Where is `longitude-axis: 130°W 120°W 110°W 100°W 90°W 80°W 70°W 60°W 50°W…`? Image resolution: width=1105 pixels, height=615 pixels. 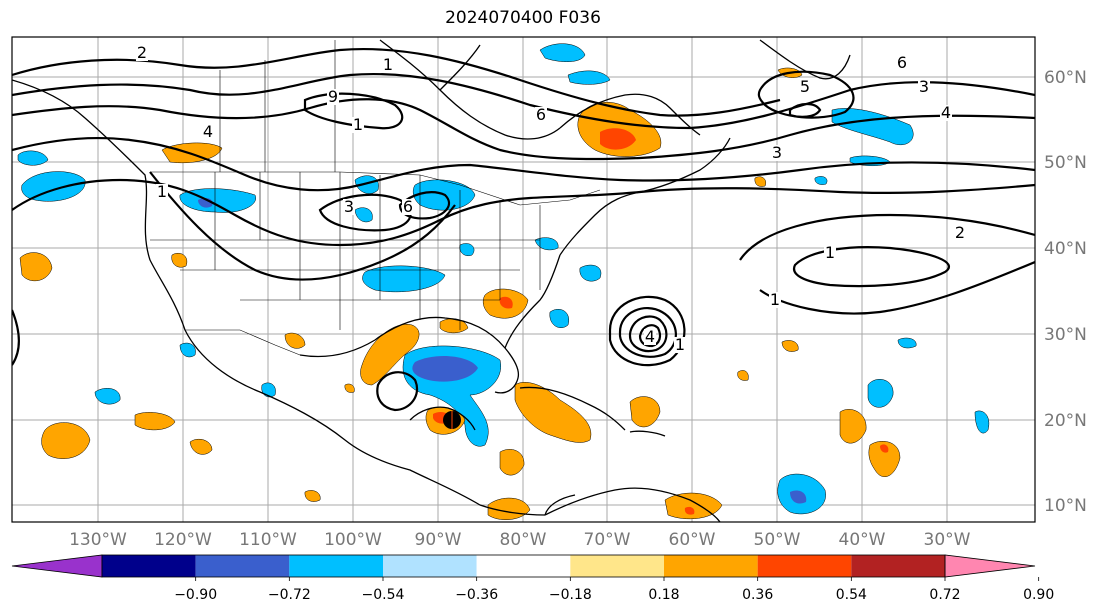
longitude-axis: 130°W 120°W 110°W 100°W 90°W 80°W 70°W 60°W 50°W… is located at coordinates (520, 540).